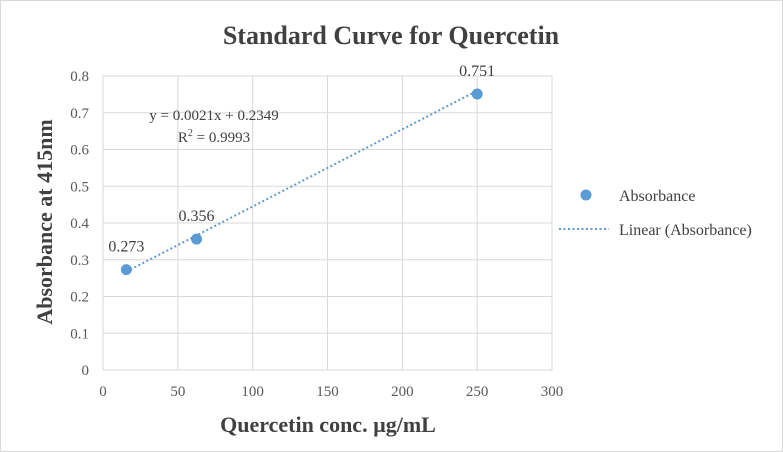  What do you see at coordinates (79, 77) in the screenshot?
I see `y-tick-label: 0.8` at bounding box center [79, 77].